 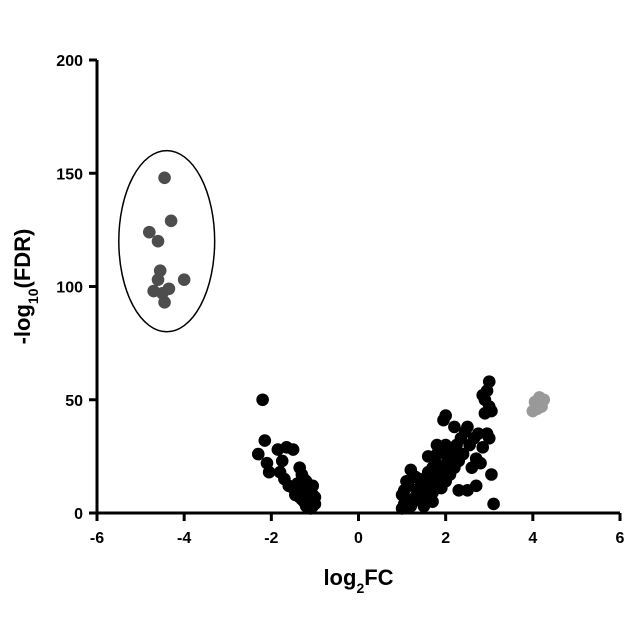 What do you see at coordinates (360, 588) in the screenshot?
I see `x-title-subscript: 2` at bounding box center [360, 588].